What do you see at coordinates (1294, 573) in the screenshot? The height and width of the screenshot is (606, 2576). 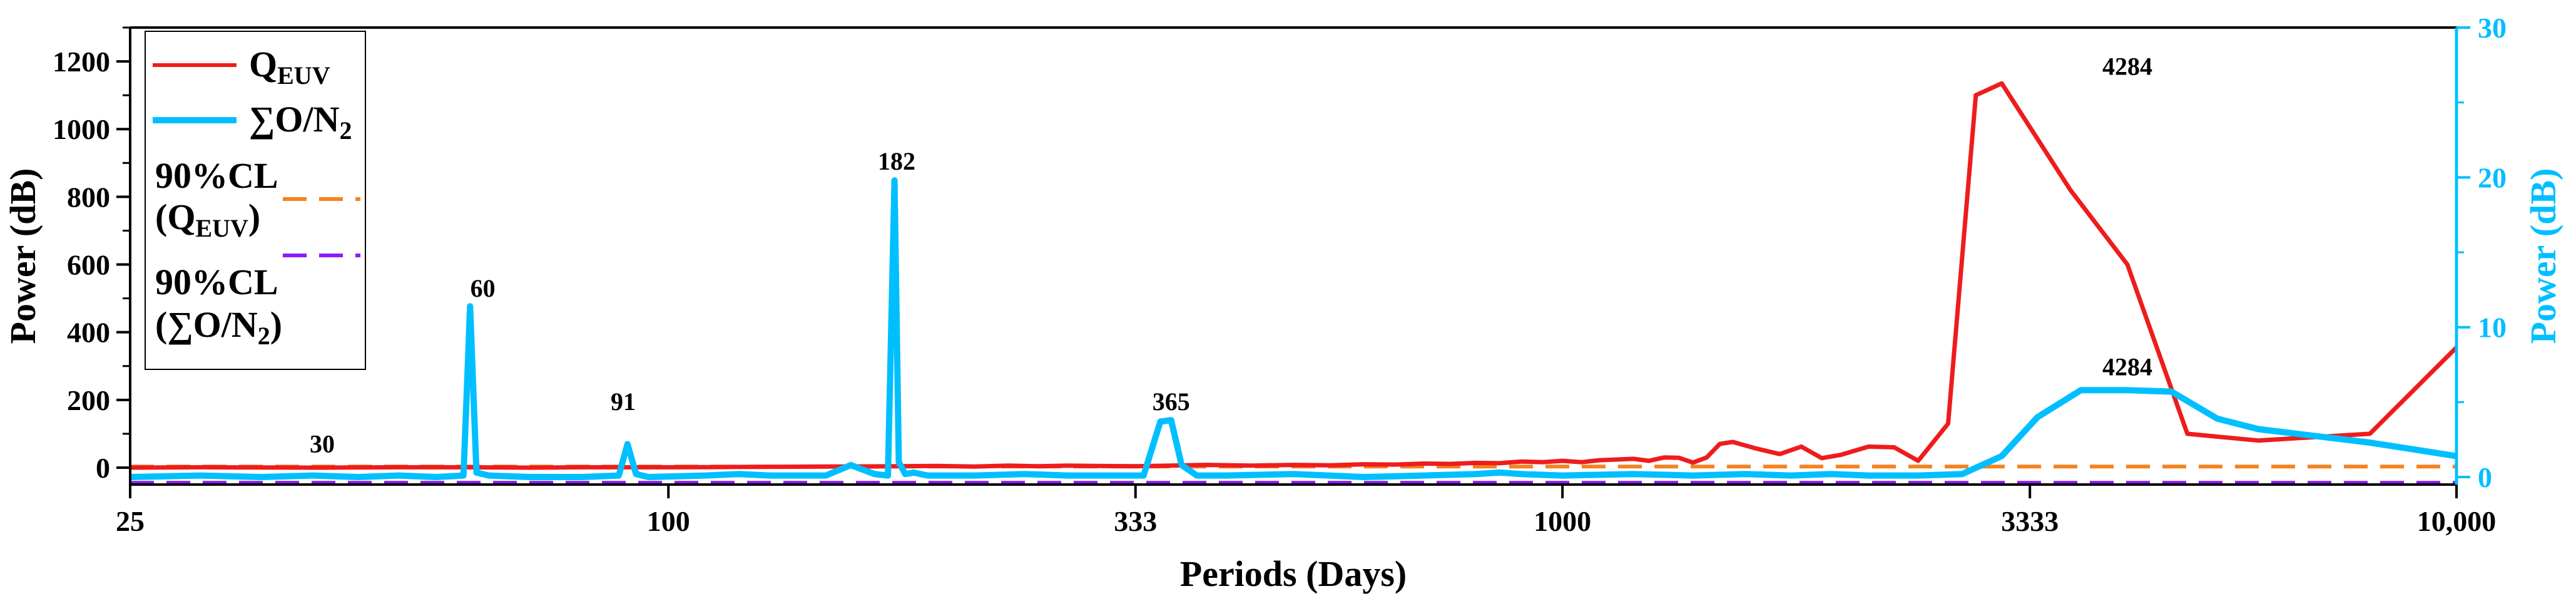 I see `x-axis-label: Periods (Days)` at bounding box center [1294, 573].